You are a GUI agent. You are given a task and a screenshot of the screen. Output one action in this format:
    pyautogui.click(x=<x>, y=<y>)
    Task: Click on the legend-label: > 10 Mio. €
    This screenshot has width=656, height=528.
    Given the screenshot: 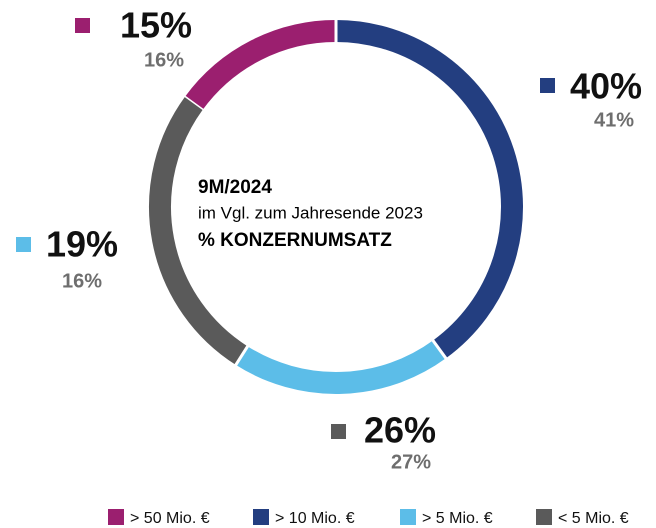 What is the action you would take?
    pyautogui.click(x=315, y=518)
    